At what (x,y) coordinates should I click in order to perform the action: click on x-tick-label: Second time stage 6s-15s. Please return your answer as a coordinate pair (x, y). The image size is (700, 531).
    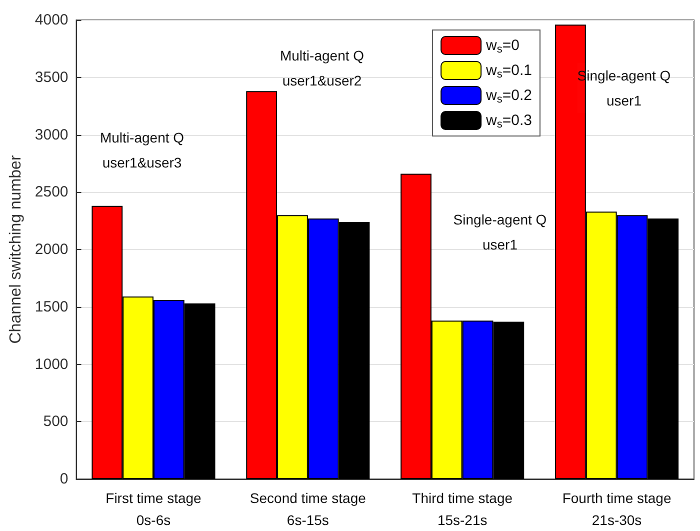
    Looking at the image, I should click on (308, 509).